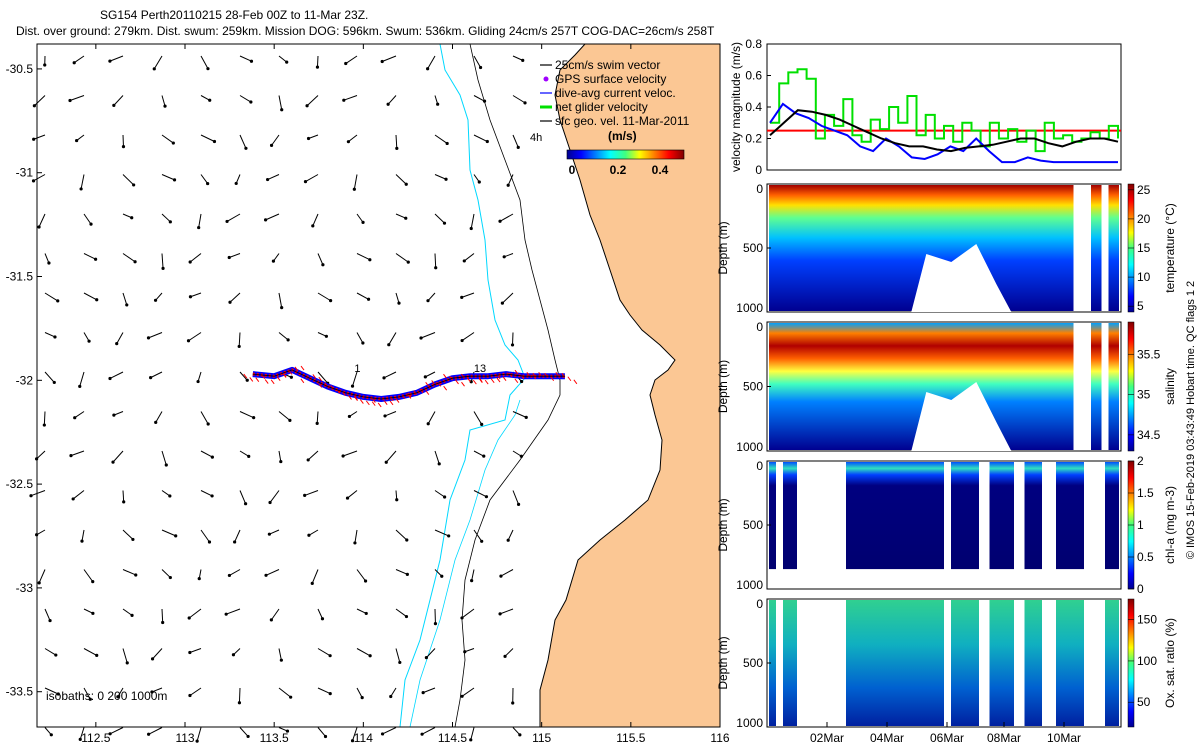 The height and width of the screenshot is (750, 1200). What do you see at coordinates (723, 386) in the screenshot?
I see `heatmap-y-label: Depth (m)` at bounding box center [723, 386].